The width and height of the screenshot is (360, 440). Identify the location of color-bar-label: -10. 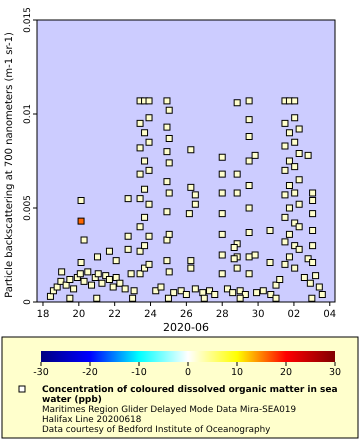
(139, 372).